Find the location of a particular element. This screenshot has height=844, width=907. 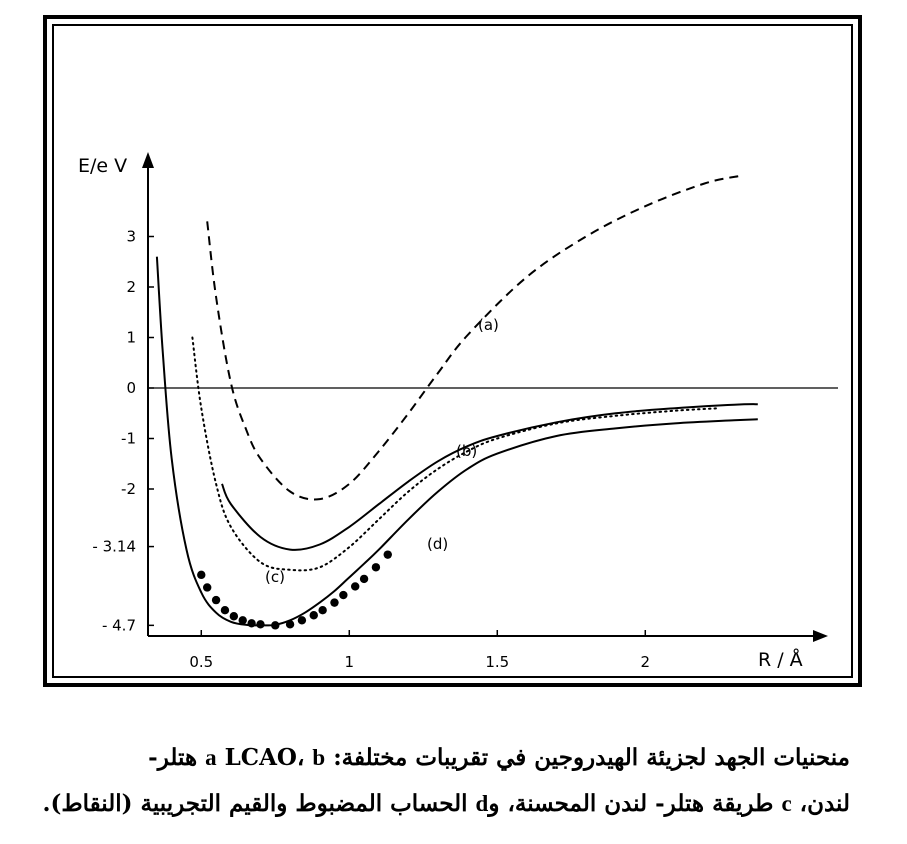

y-tick-label: - 3.14 is located at coordinates (114, 547).